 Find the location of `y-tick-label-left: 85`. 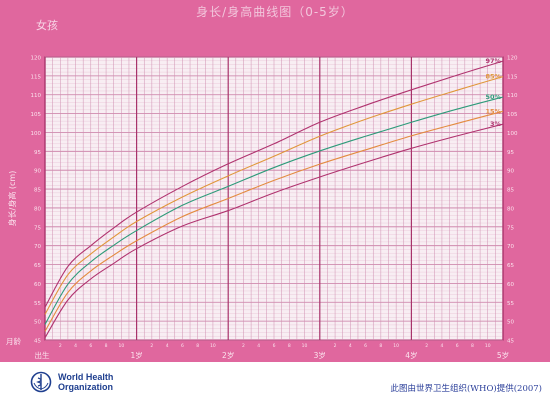

y-tick-label-left: 85 is located at coordinates (37, 191).